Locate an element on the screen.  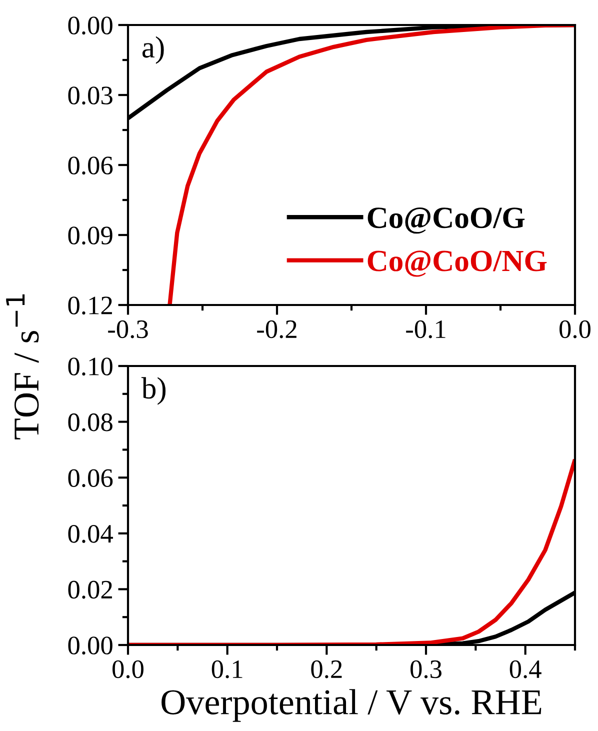
x-tick-label: -0.3 is located at coordinates (128, 329).